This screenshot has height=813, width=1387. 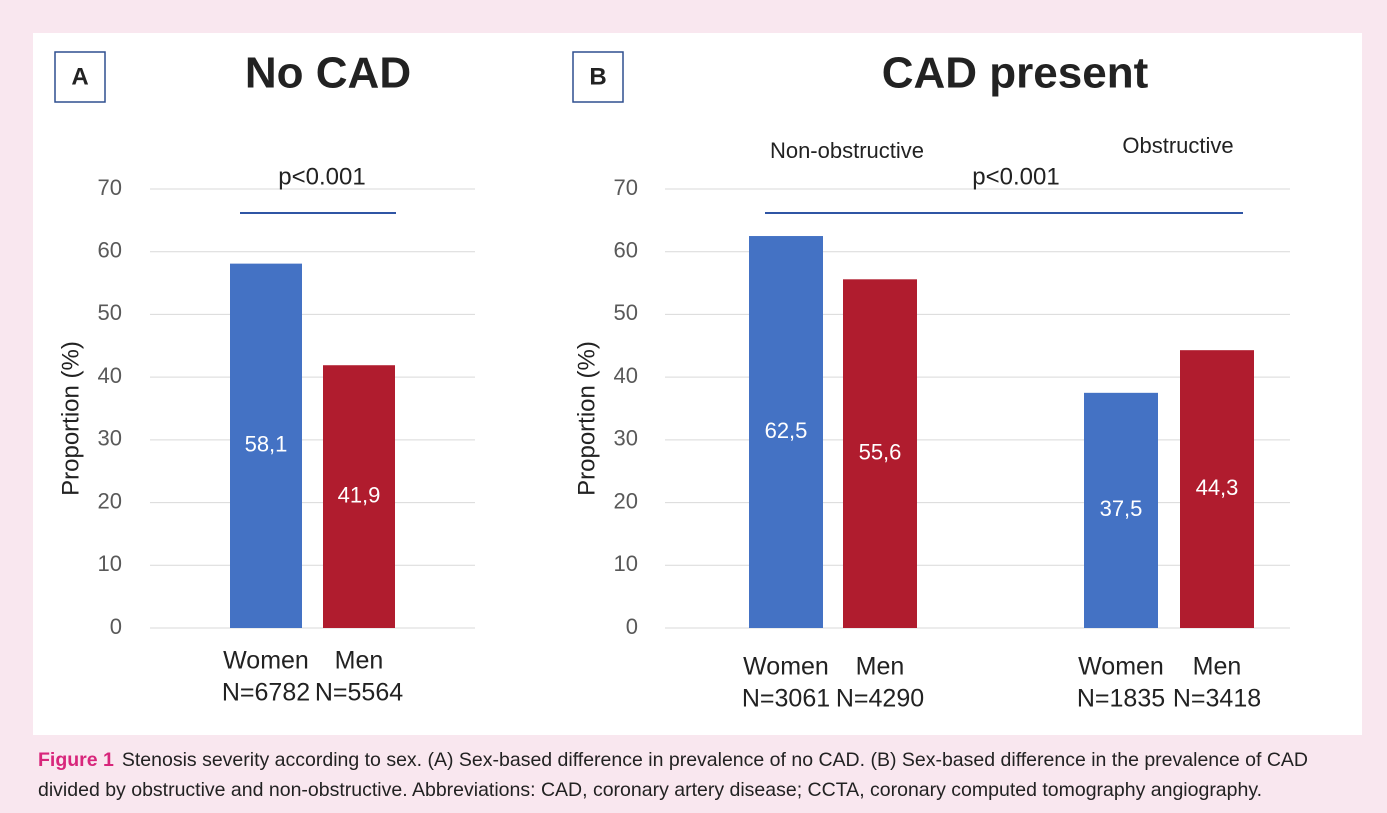 I want to click on value-label: 41,9, so click(x=359, y=494).